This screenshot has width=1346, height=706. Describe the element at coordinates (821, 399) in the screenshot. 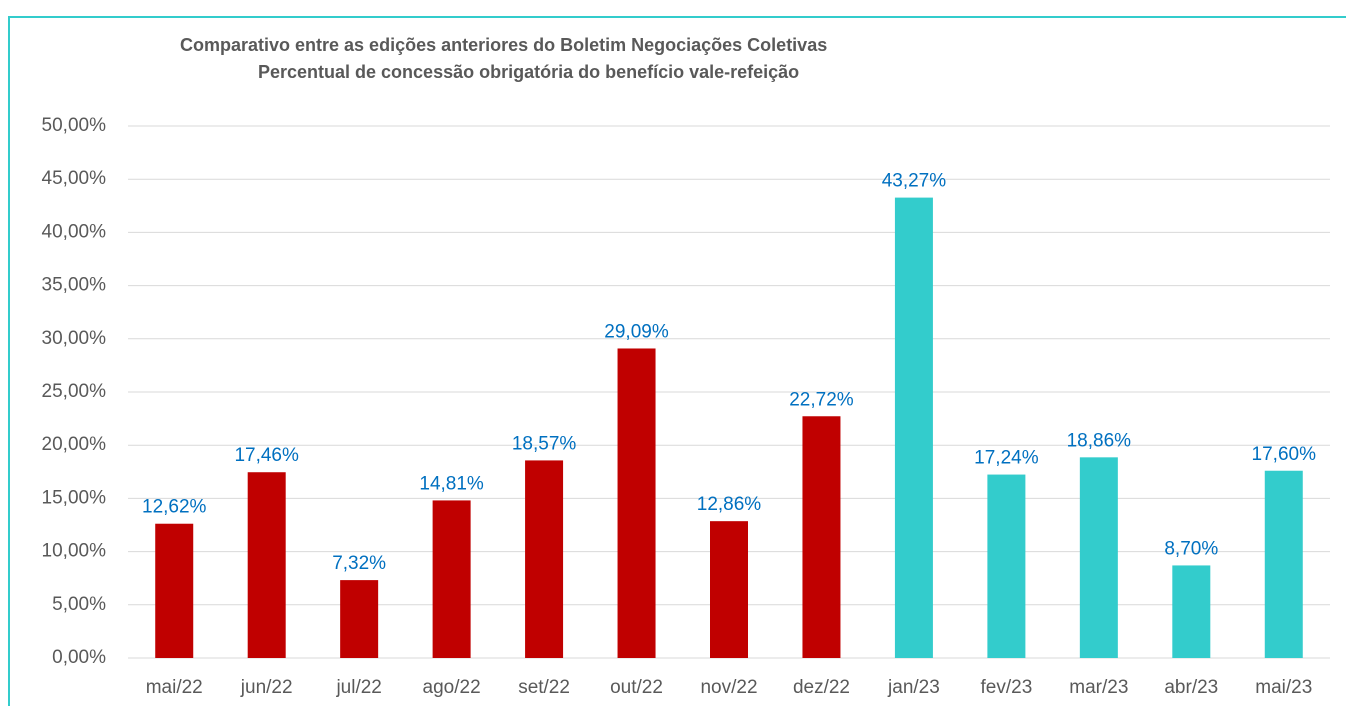

I see `data-label: 22,72%` at that location.